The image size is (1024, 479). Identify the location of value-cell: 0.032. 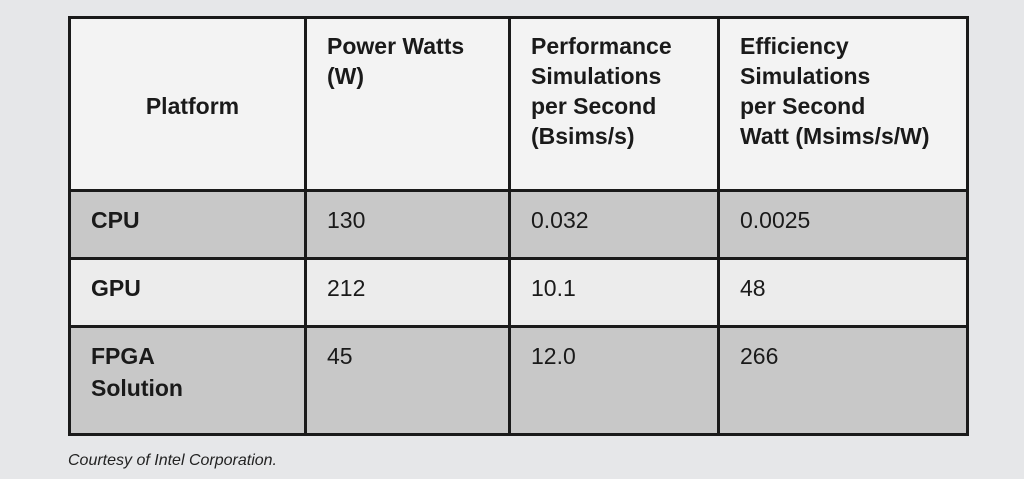
(614, 224).